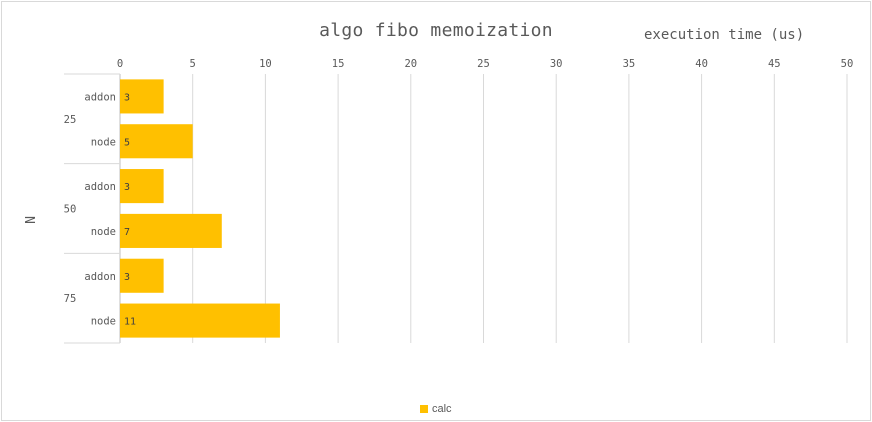 The image size is (872, 422). Describe the element at coordinates (265, 64) in the screenshot. I see `x-tick-label: 10` at that location.